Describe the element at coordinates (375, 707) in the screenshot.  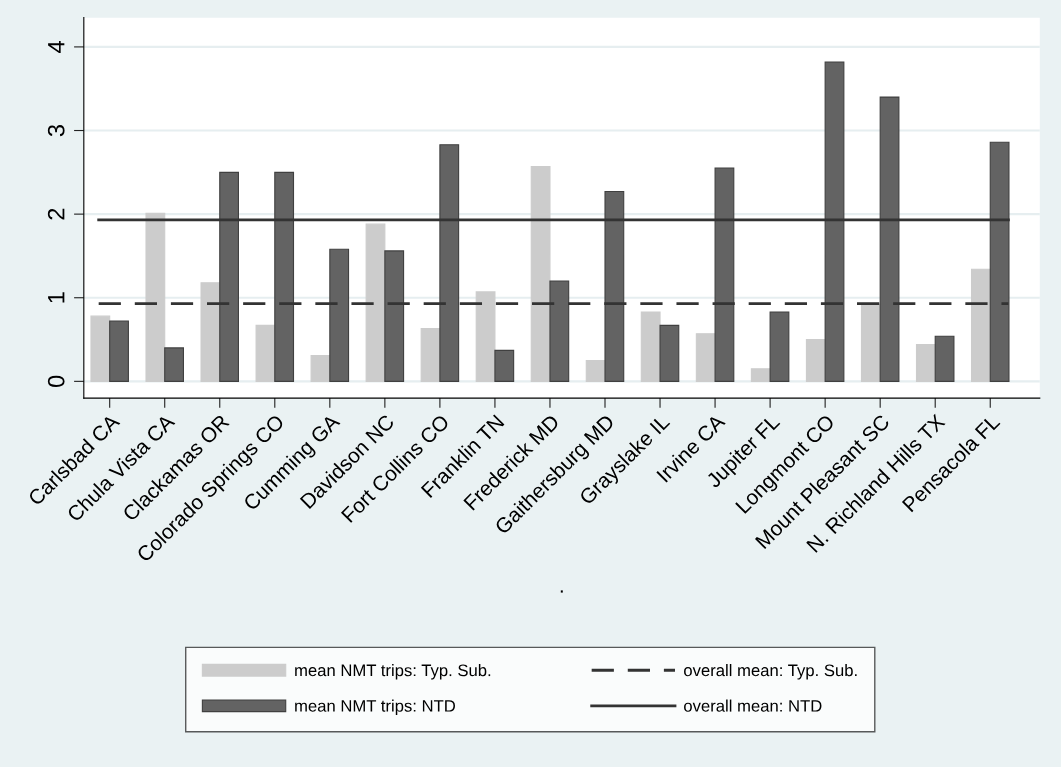
I see `legend-label: mean NMT trips: NTD` at that location.